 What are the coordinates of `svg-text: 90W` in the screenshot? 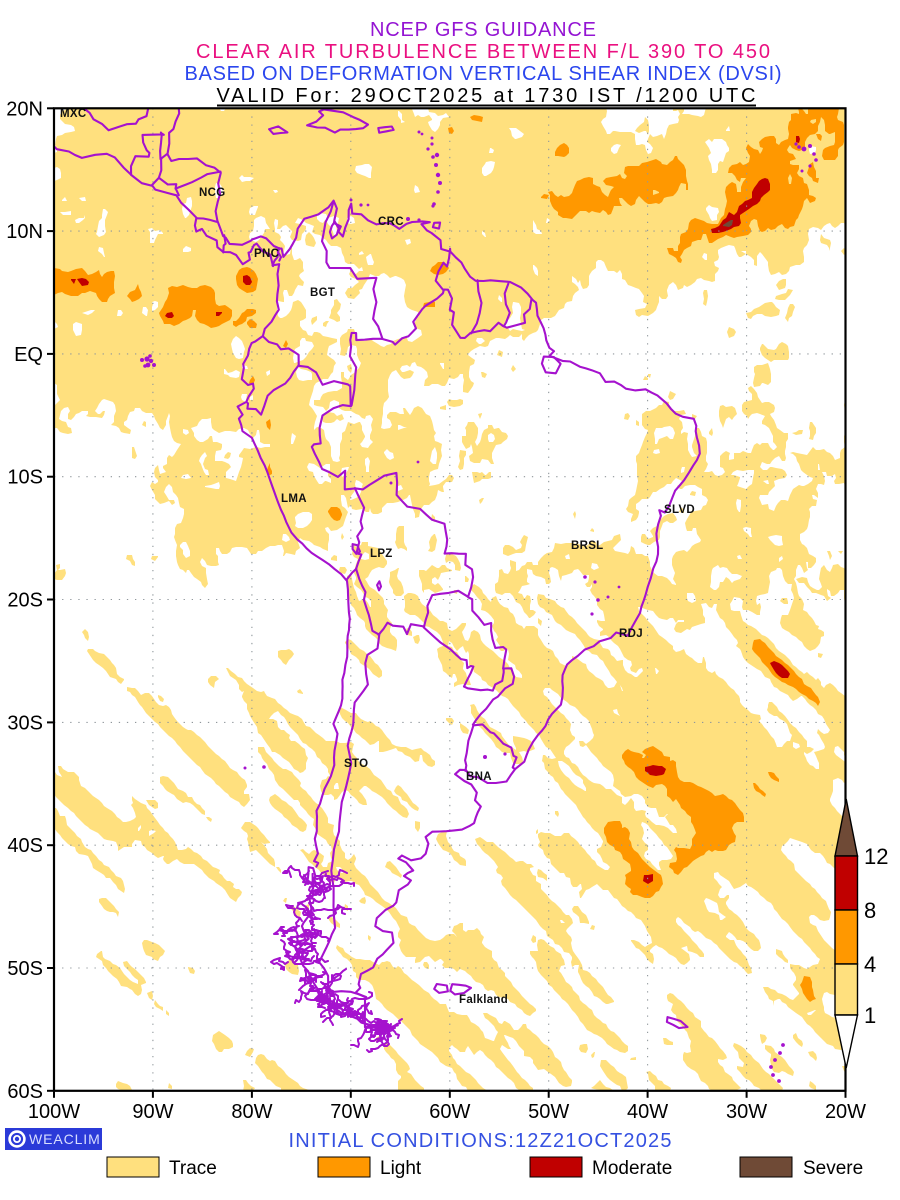 It's located at (152, 1112).